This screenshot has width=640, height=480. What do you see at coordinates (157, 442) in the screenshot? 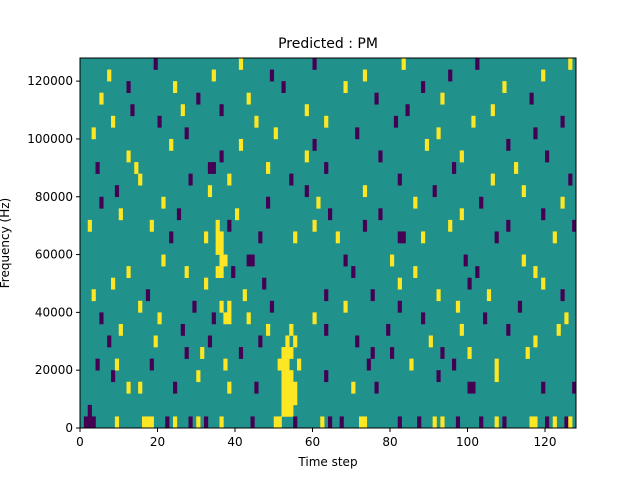
I see `x-tick-label: 20` at bounding box center [157, 442].